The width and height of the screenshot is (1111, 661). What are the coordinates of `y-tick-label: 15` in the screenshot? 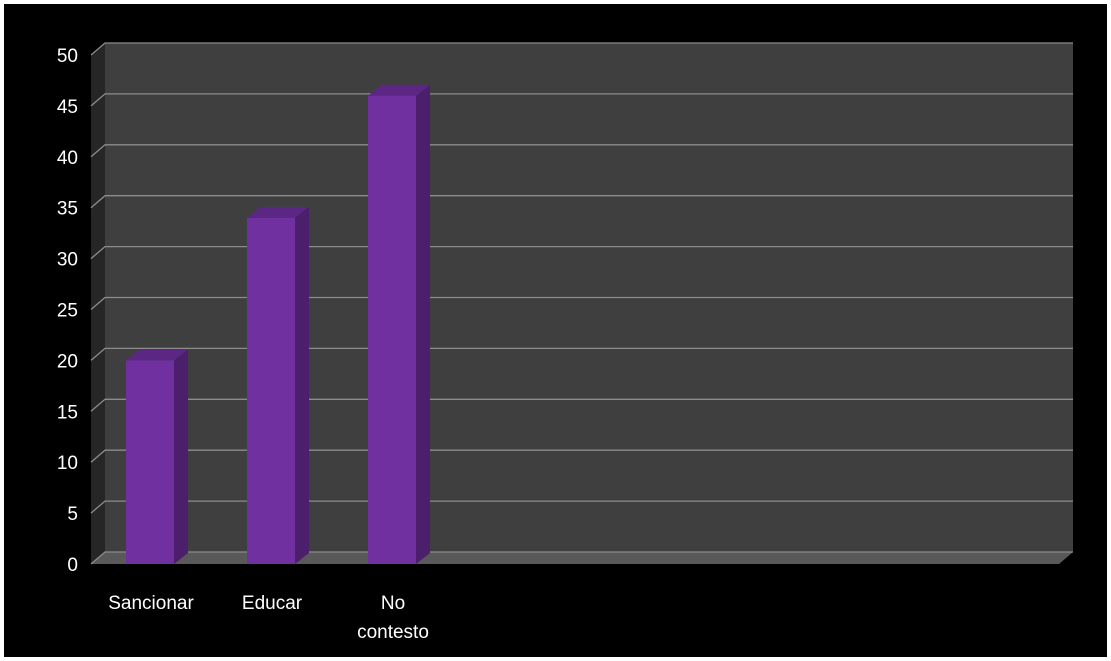 It's located at (67, 412).